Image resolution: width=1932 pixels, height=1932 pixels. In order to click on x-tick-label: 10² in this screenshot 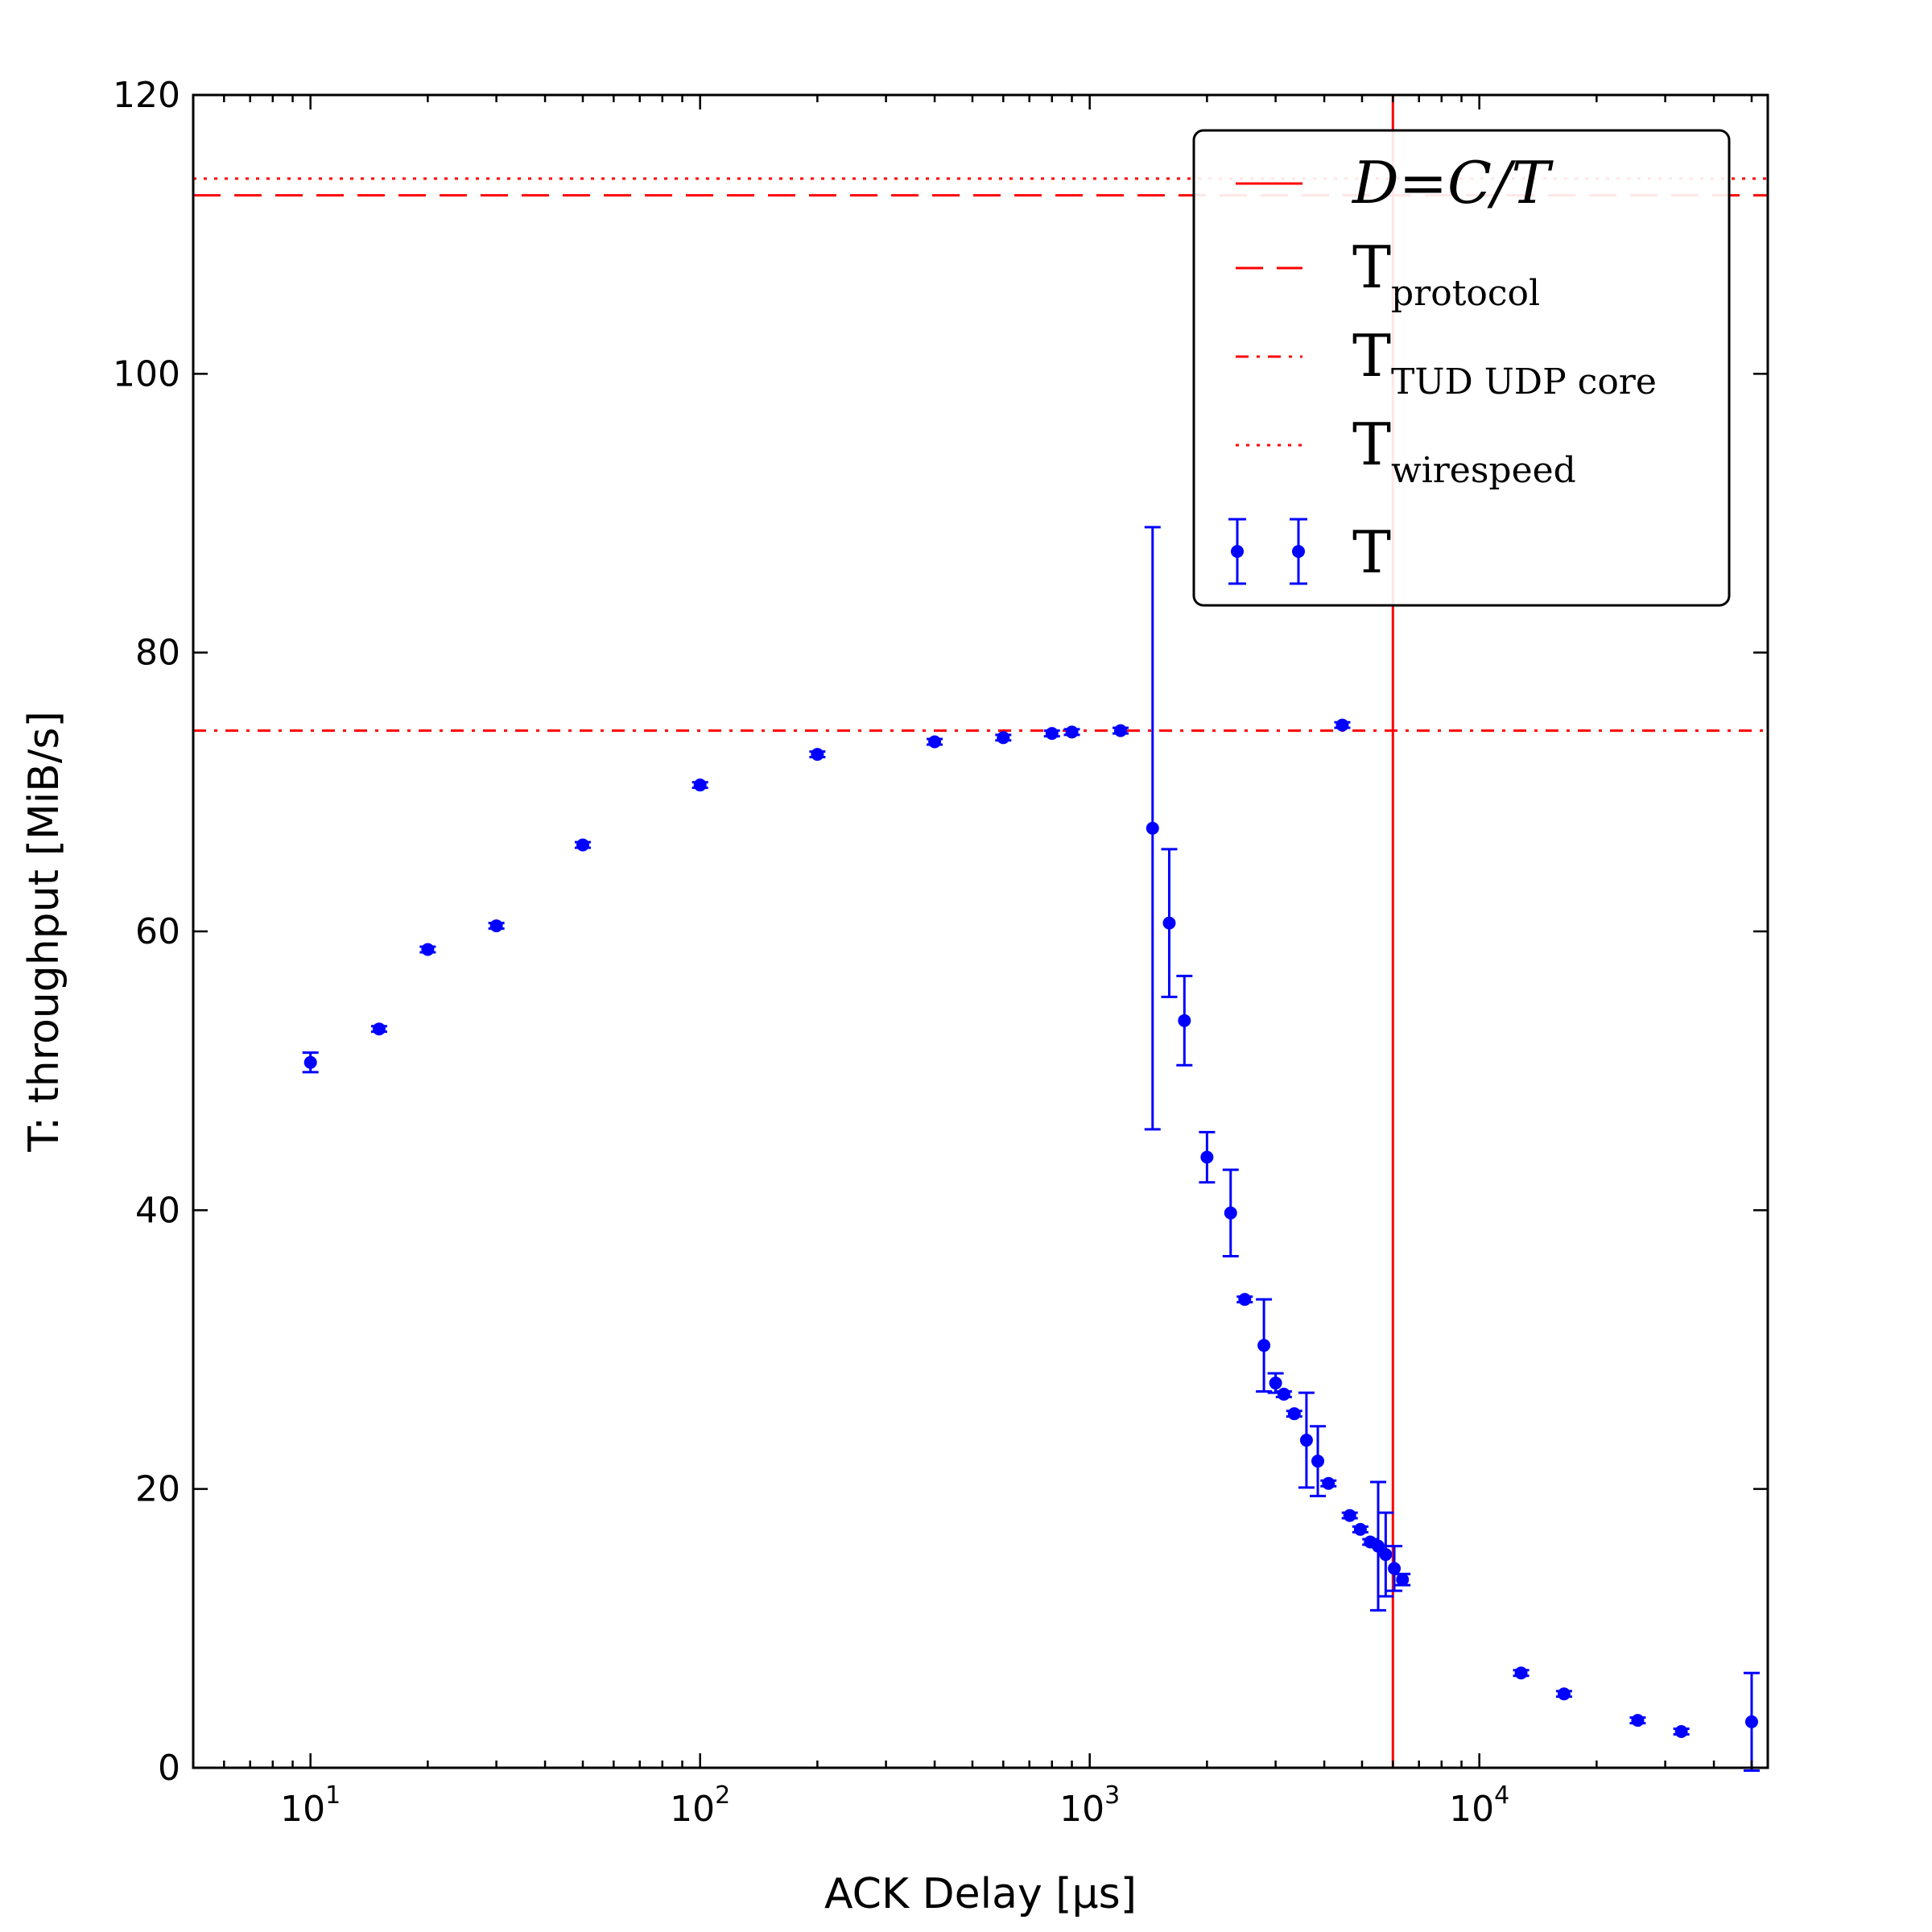, I will do `click(700, 1805)`.